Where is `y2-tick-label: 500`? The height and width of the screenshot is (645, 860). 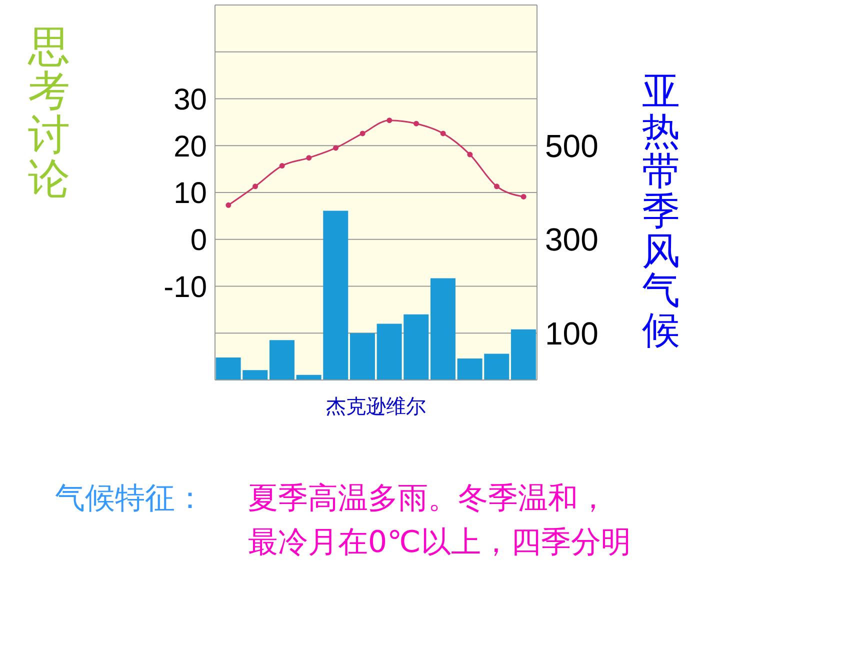 y2-tick-label: 500 is located at coordinates (571, 146).